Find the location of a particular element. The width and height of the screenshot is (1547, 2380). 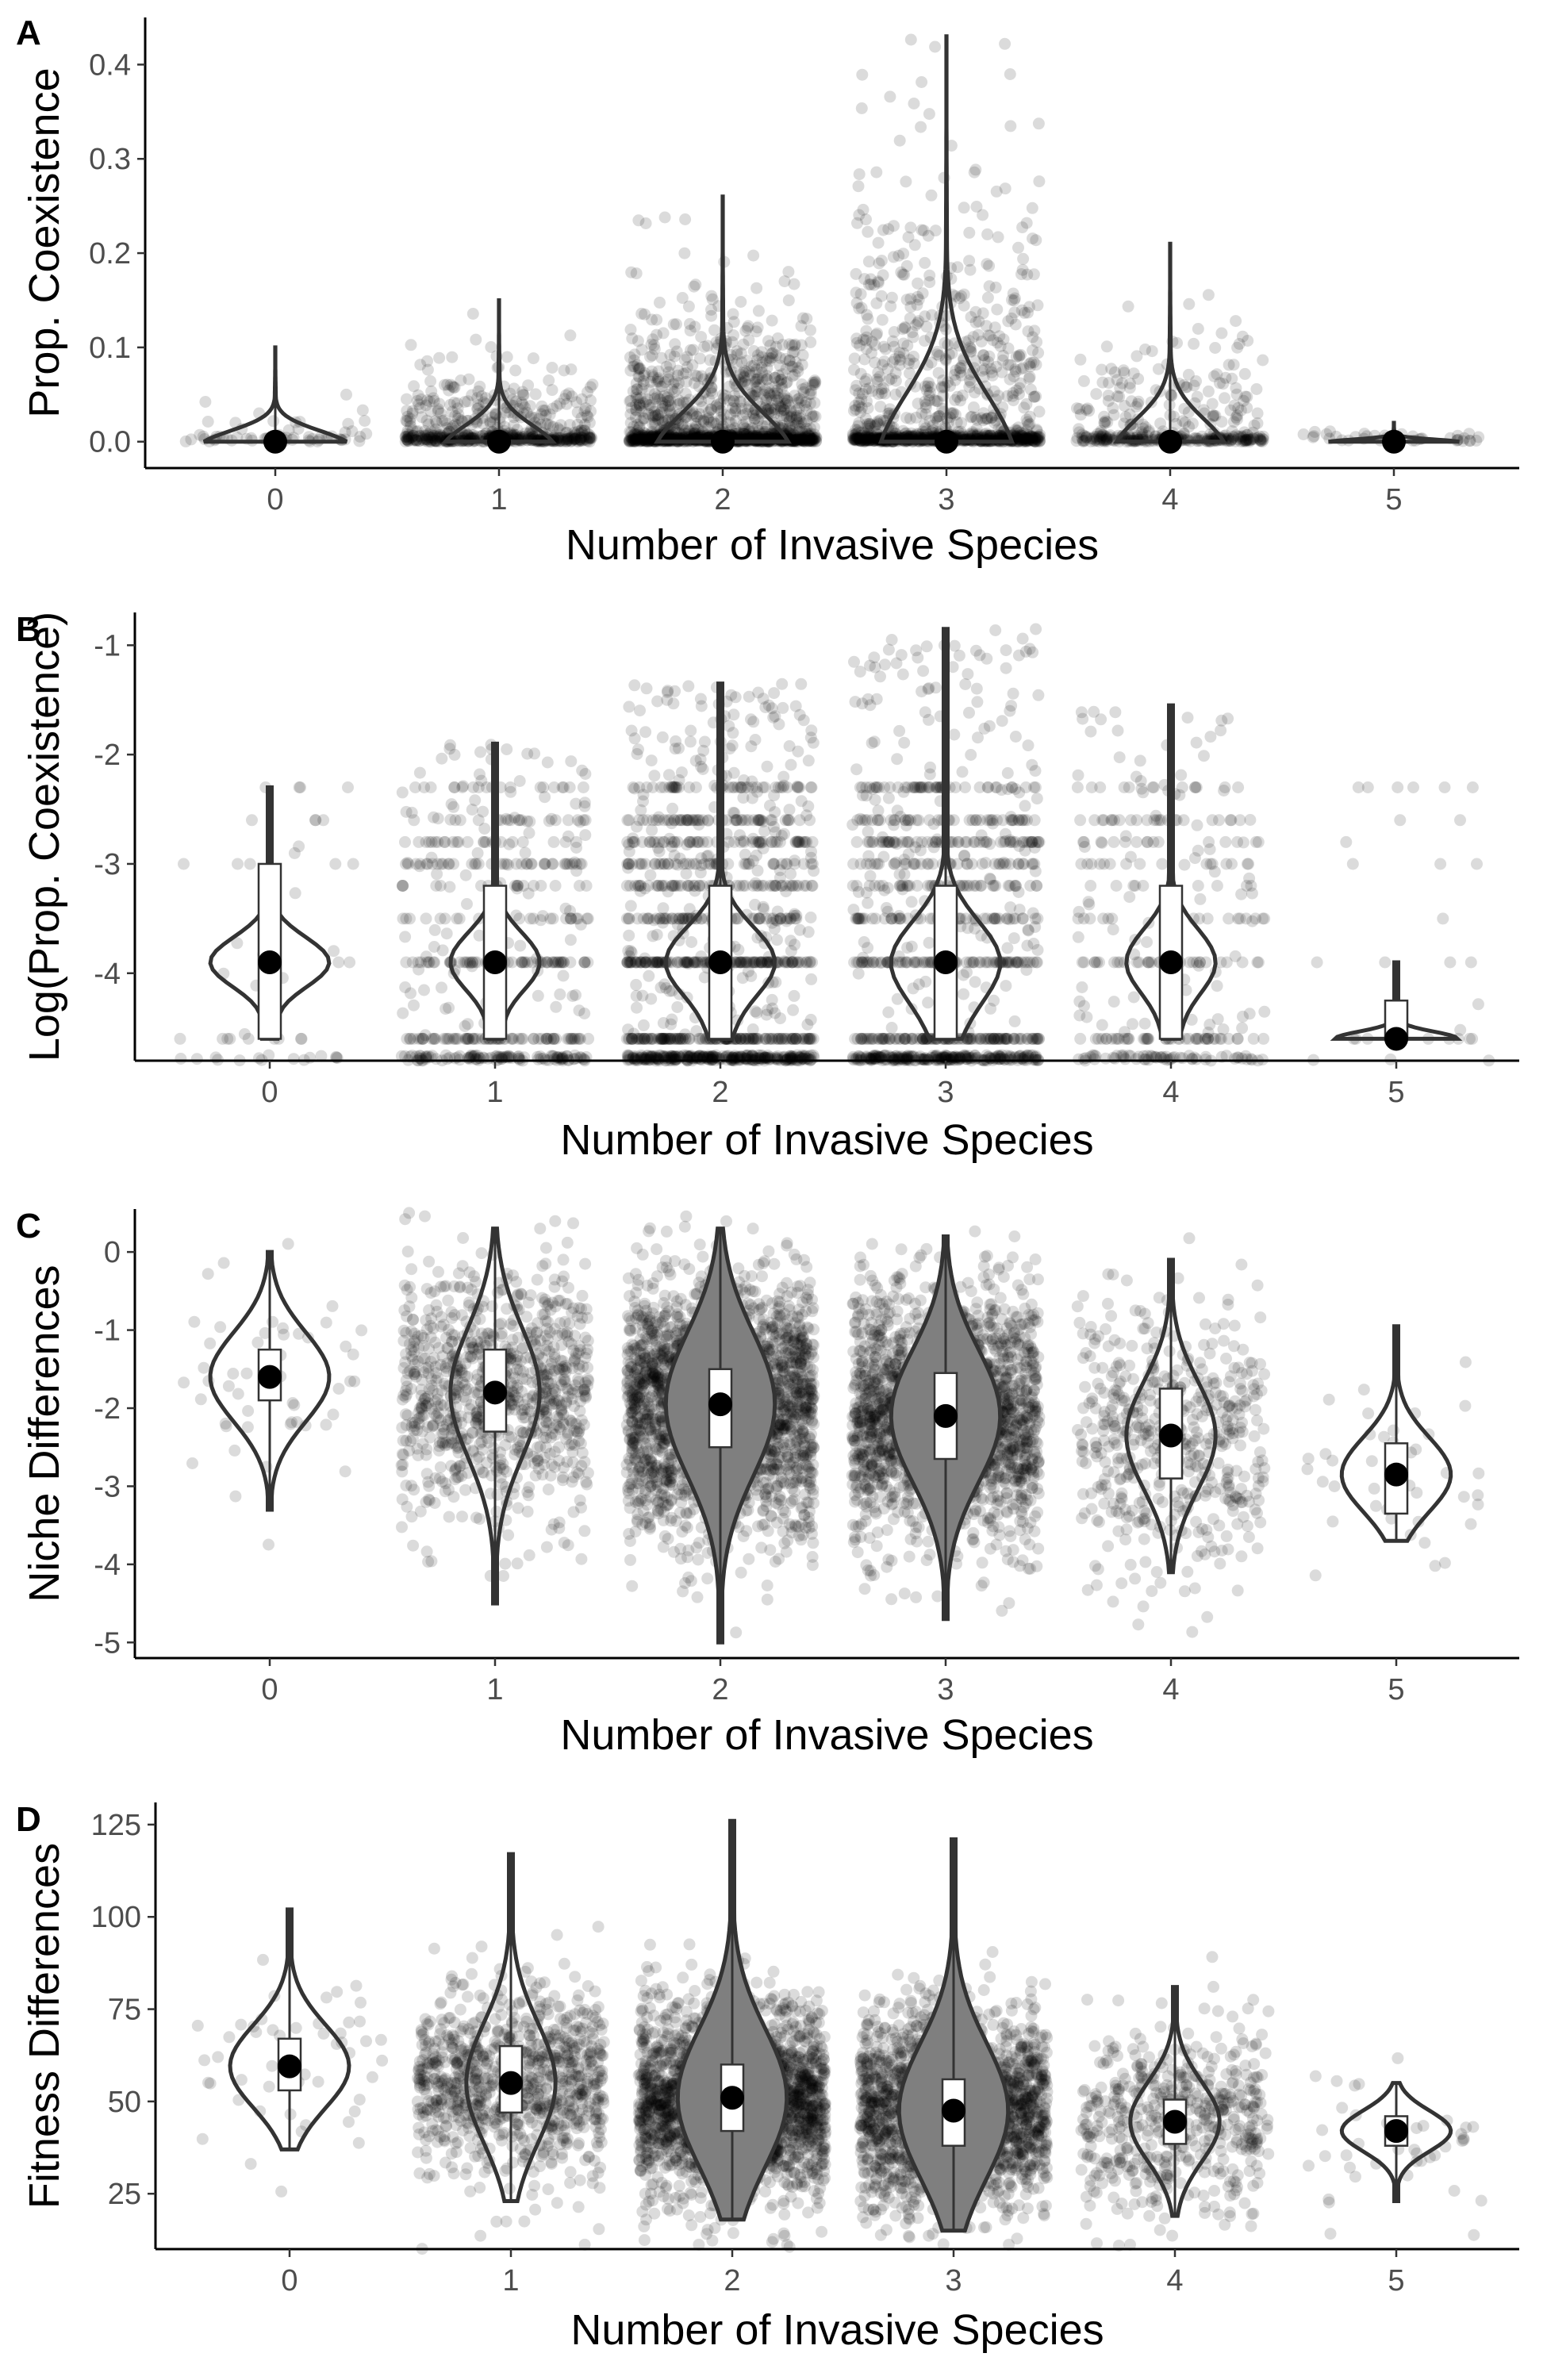

y-tick-label: 0.4 is located at coordinates (110, 65).